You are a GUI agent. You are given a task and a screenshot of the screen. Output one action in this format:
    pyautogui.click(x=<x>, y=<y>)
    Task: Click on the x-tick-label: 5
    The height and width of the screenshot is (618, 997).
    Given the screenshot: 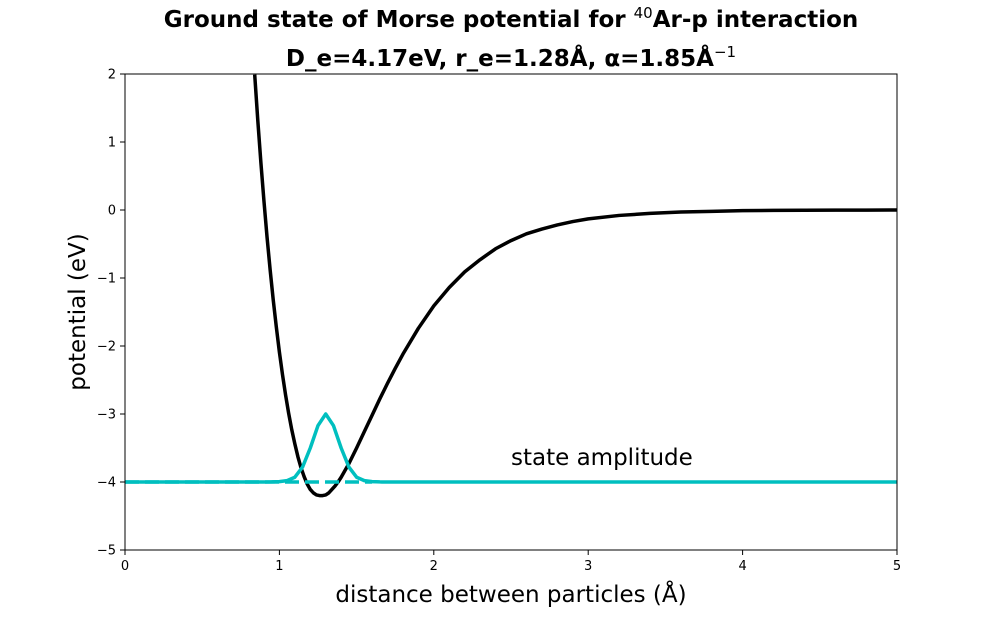 What is the action you would take?
    pyautogui.click(x=897, y=566)
    